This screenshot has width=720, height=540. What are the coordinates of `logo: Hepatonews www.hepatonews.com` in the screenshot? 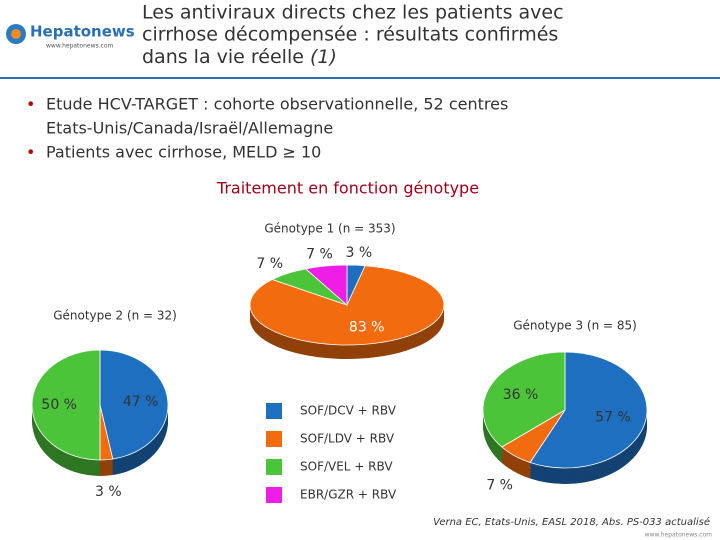 It's located at (70, 36).